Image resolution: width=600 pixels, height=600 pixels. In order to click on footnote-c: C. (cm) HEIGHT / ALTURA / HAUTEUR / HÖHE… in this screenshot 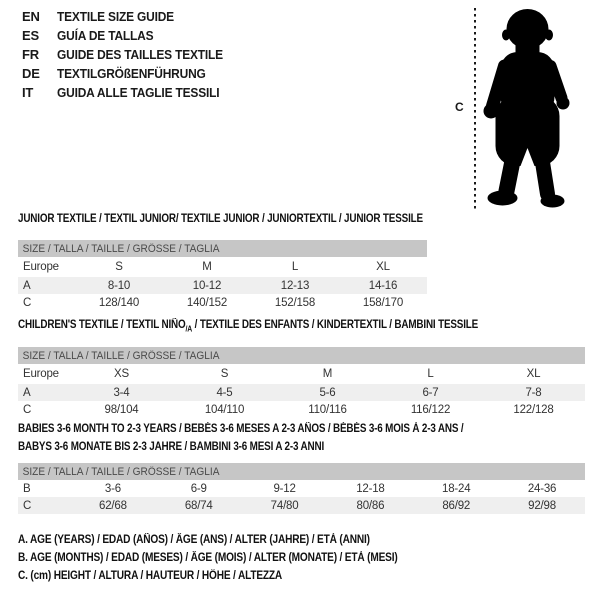, I will do `click(150, 576)`.